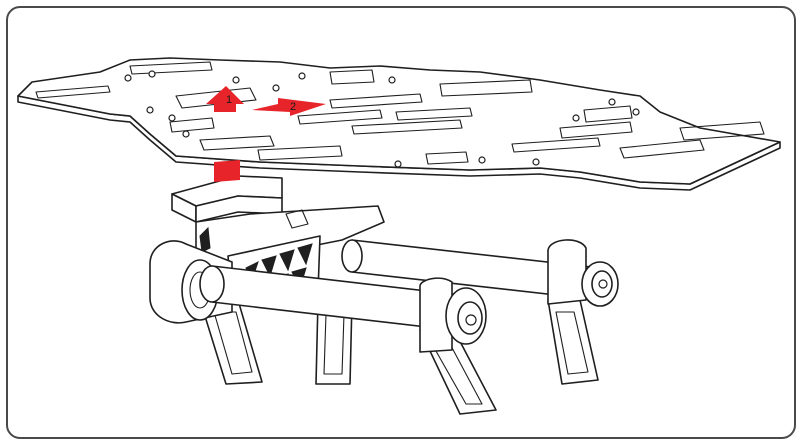 This screenshot has width=804, height=447. Describe the element at coordinates (583, 273) in the screenshot. I see `right-end-fitting` at that location.